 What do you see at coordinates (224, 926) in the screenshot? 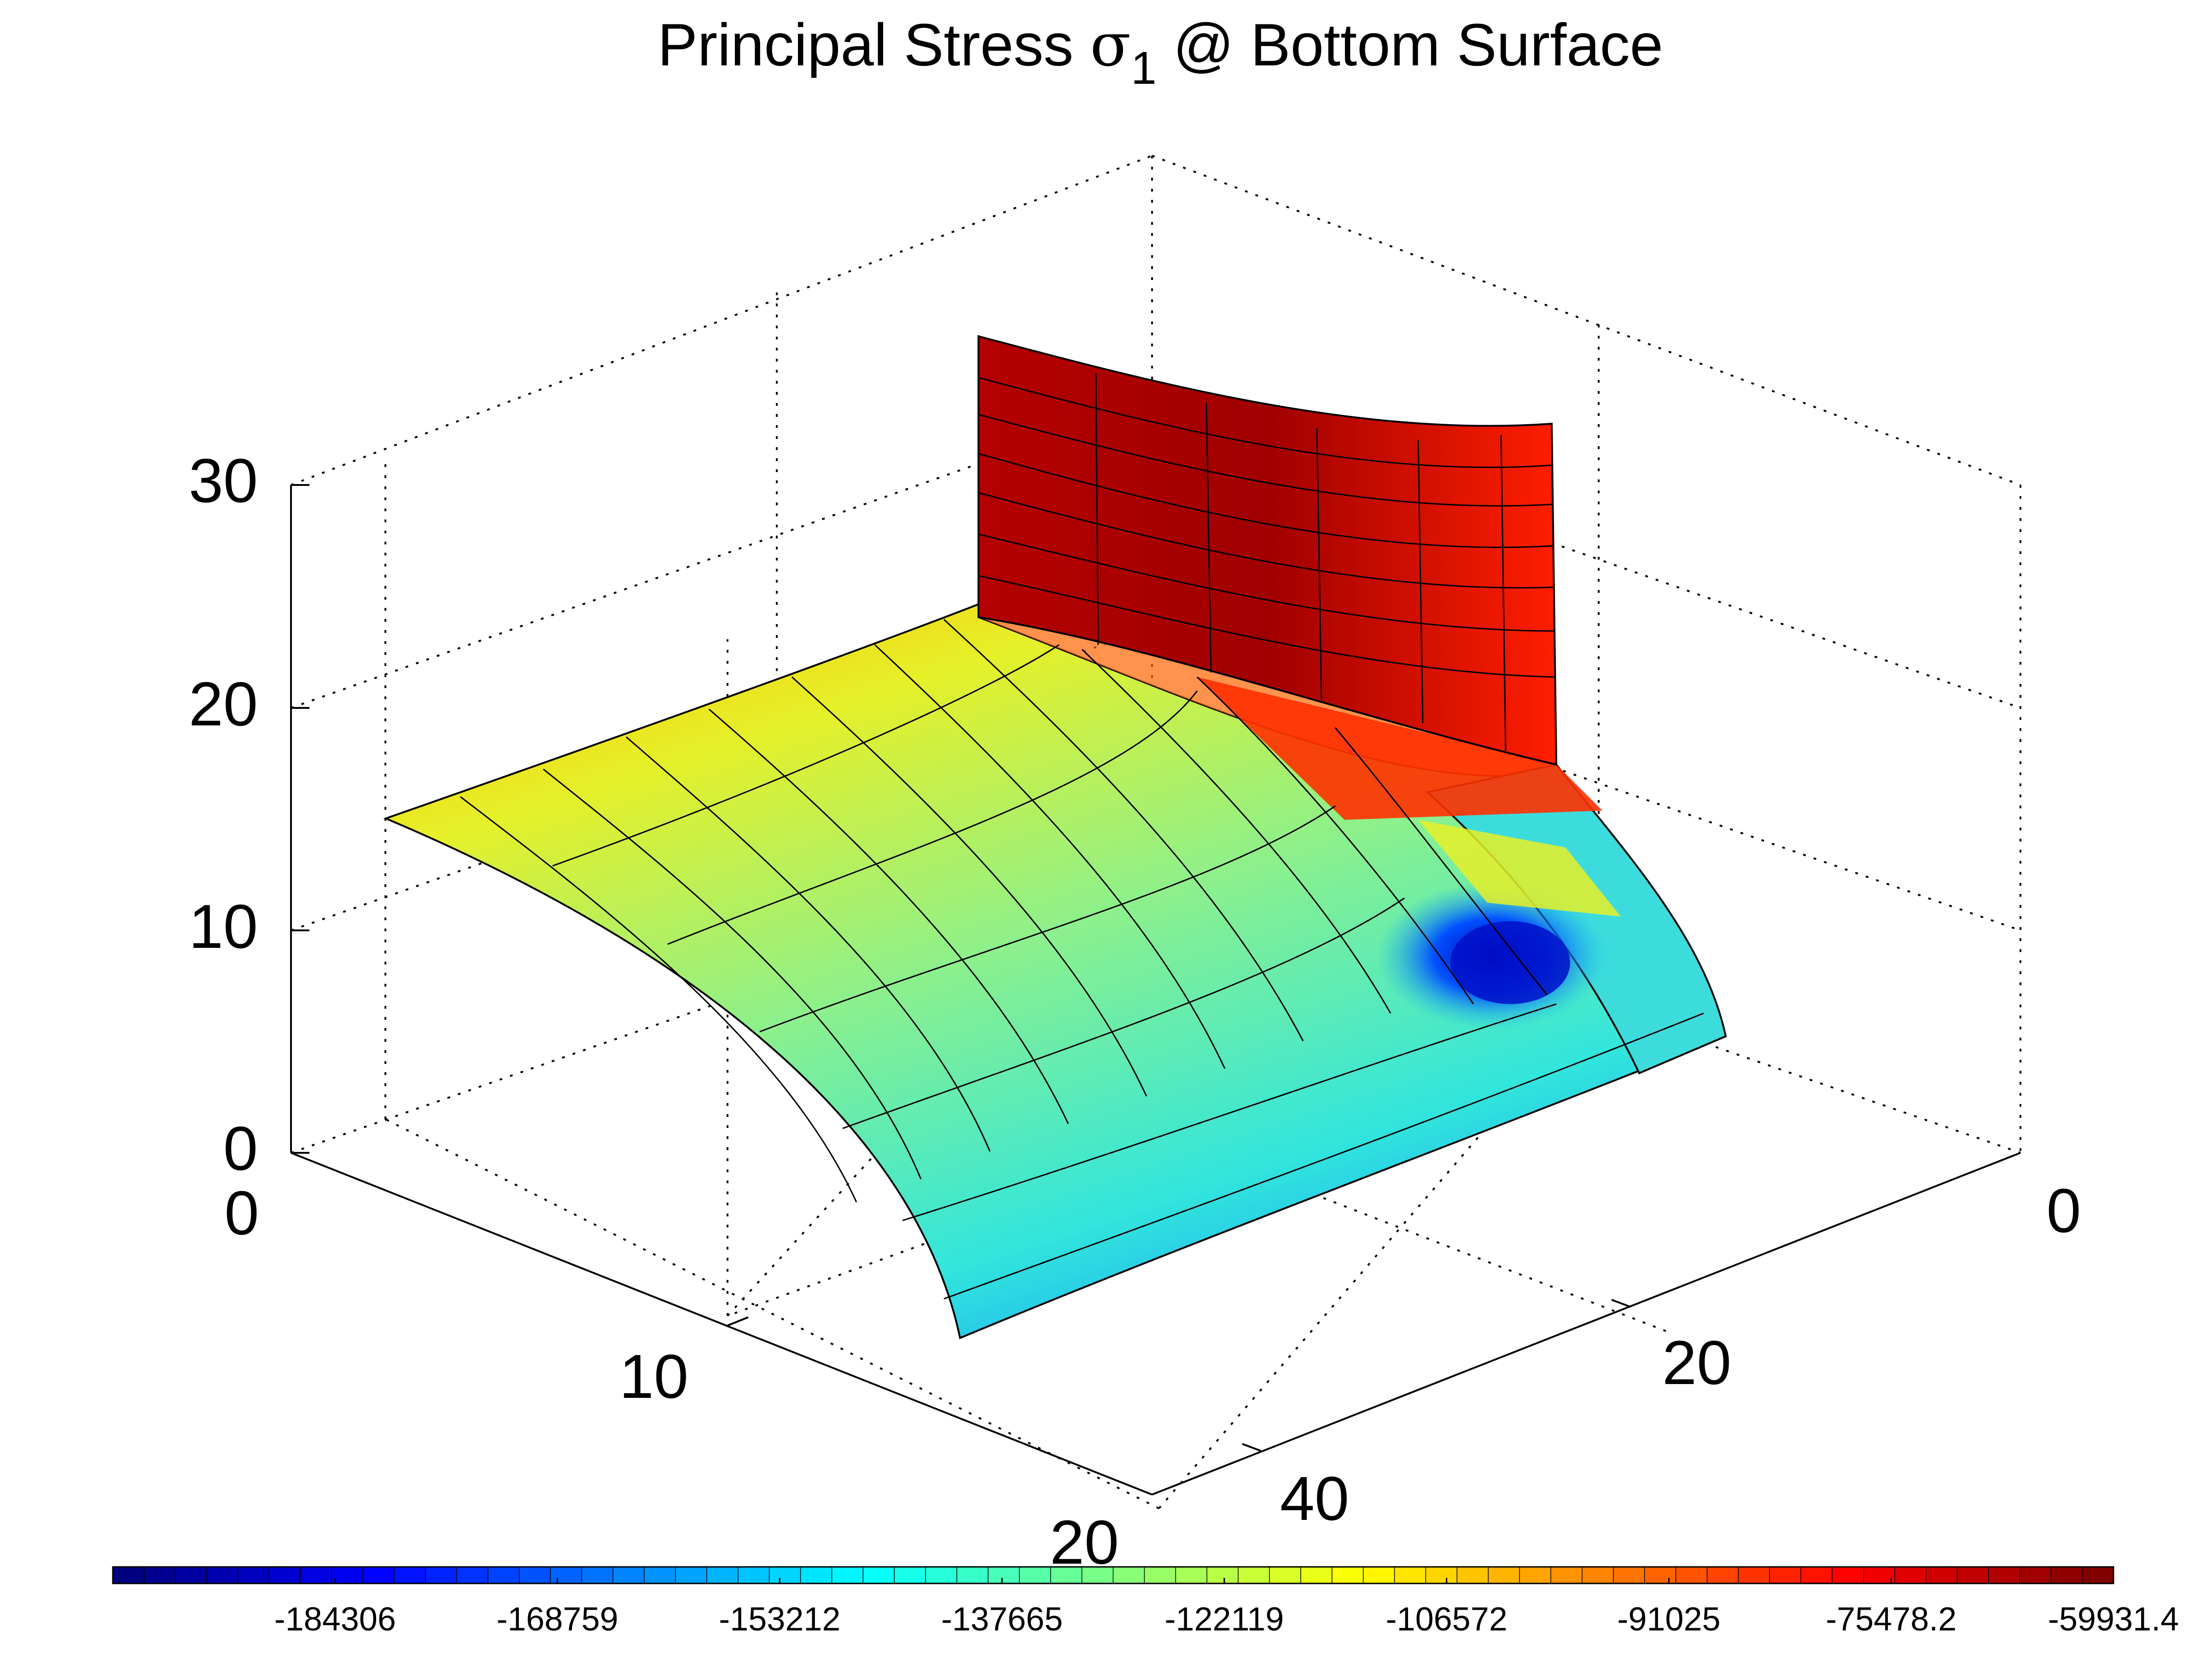
I see `z-tick-label: 10` at bounding box center [224, 926].